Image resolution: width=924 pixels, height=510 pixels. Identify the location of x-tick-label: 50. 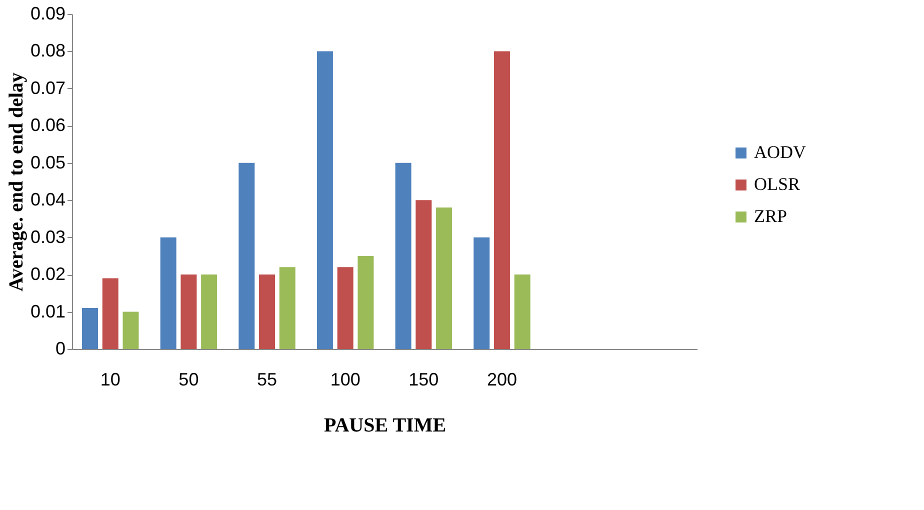
(188, 380).